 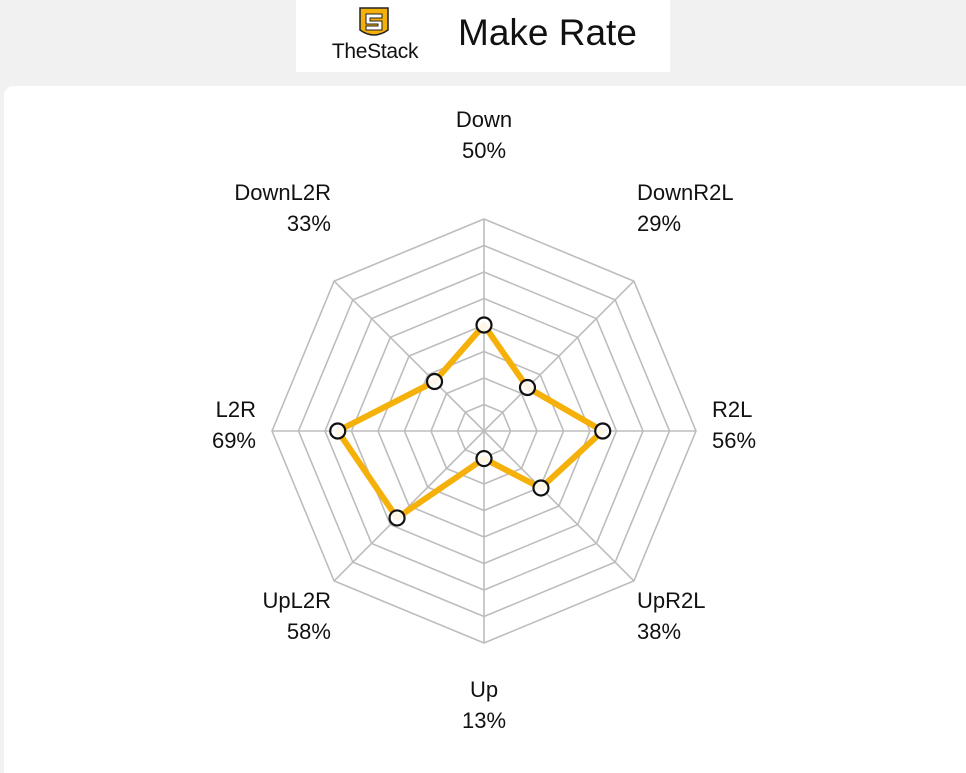 I want to click on axis-label-r2l: R2L, so click(x=732, y=409).